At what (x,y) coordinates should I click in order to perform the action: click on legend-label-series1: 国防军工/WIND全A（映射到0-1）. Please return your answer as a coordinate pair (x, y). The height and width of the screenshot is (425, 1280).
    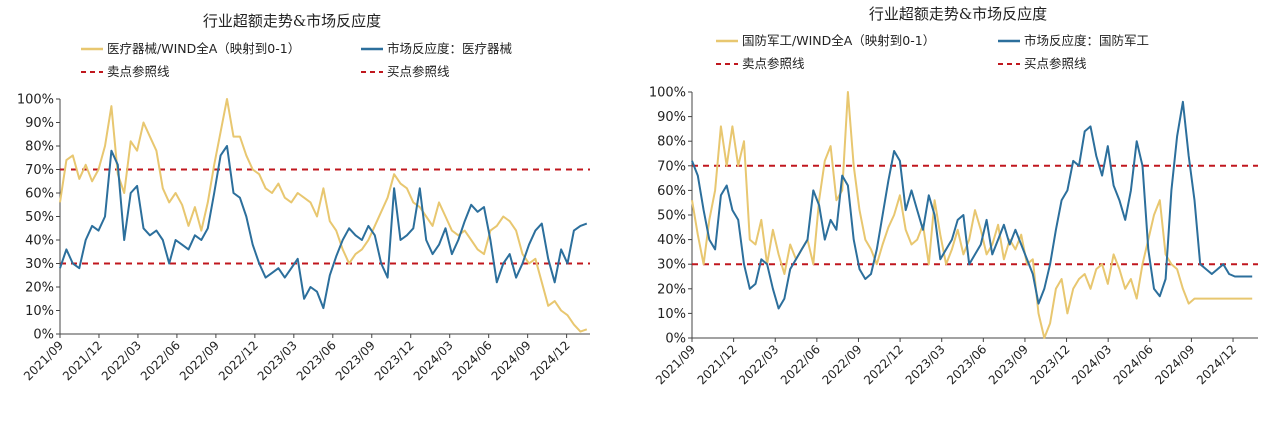
    Looking at the image, I should click on (838, 40).